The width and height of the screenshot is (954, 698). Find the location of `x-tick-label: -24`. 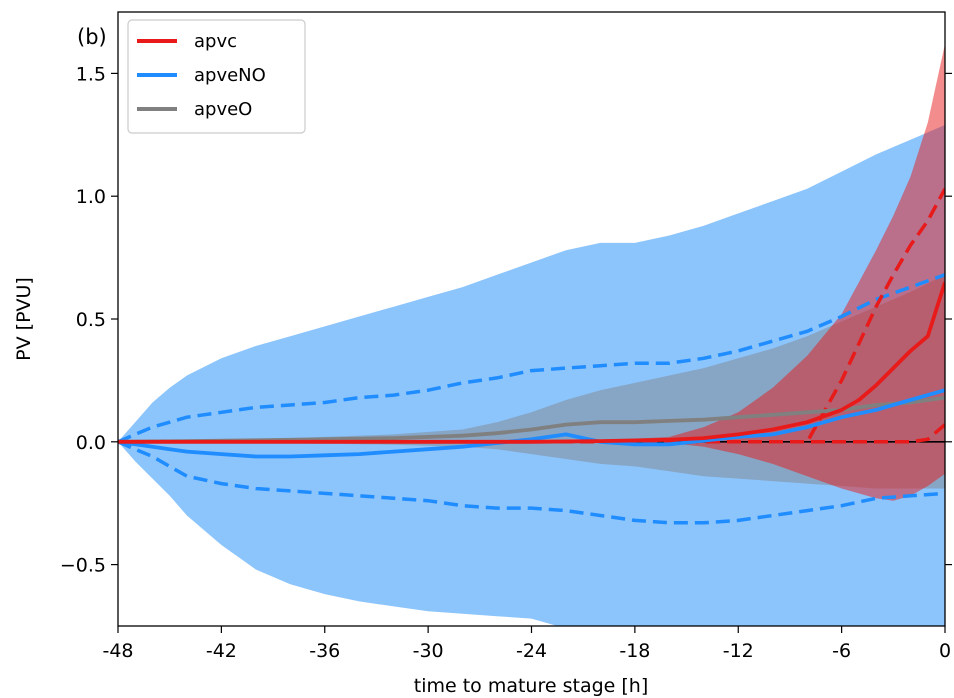

x-tick-label: -24 is located at coordinates (531, 651).